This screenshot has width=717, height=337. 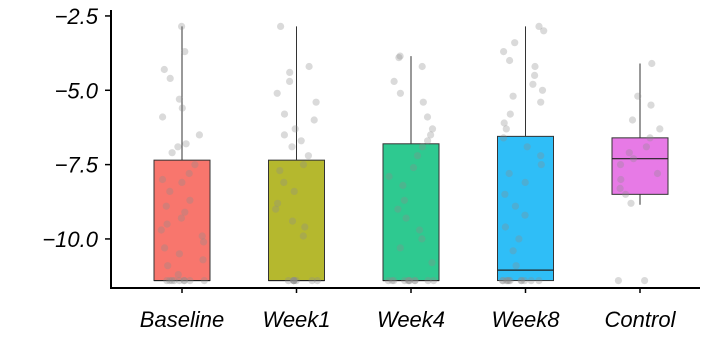 What do you see at coordinates (296, 319) in the screenshot?
I see `x-tick-label: Week1` at bounding box center [296, 319].